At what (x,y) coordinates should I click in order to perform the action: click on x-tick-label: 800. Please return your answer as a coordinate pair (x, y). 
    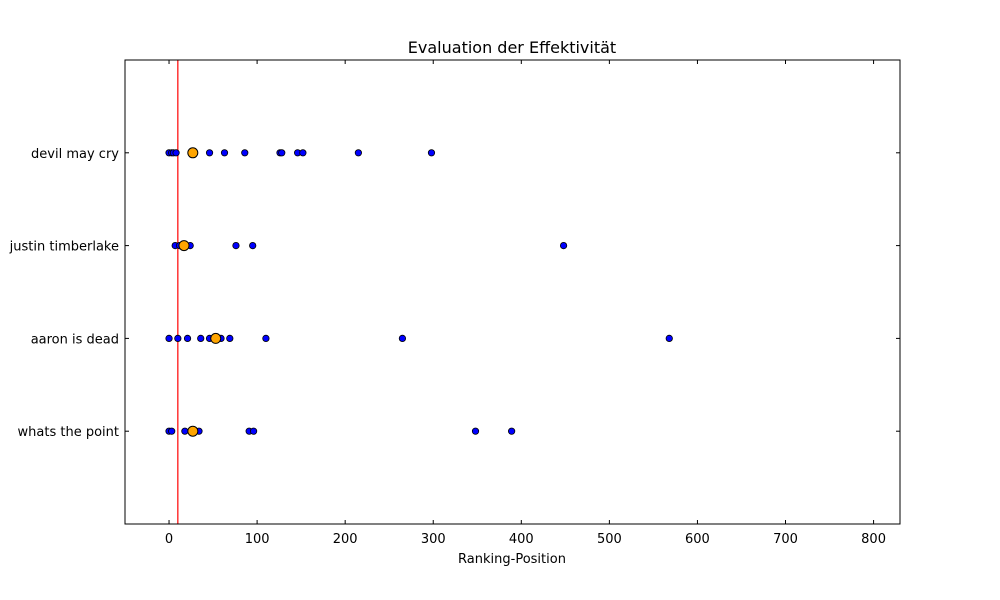
    Looking at the image, I should click on (873, 539).